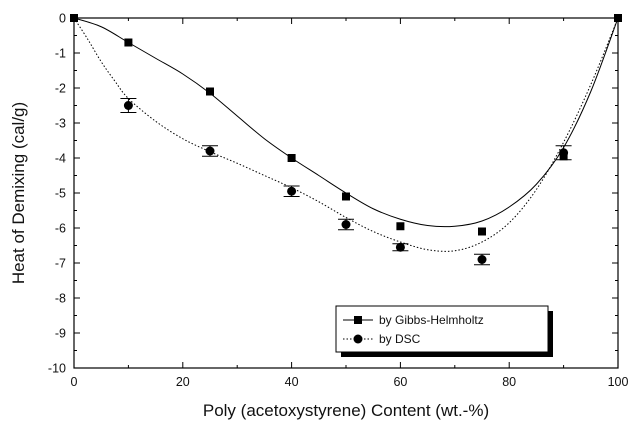  What do you see at coordinates (60, 54) in the screenshot?
I see `y-tick-label: -1` at bounding box center [60, 54].